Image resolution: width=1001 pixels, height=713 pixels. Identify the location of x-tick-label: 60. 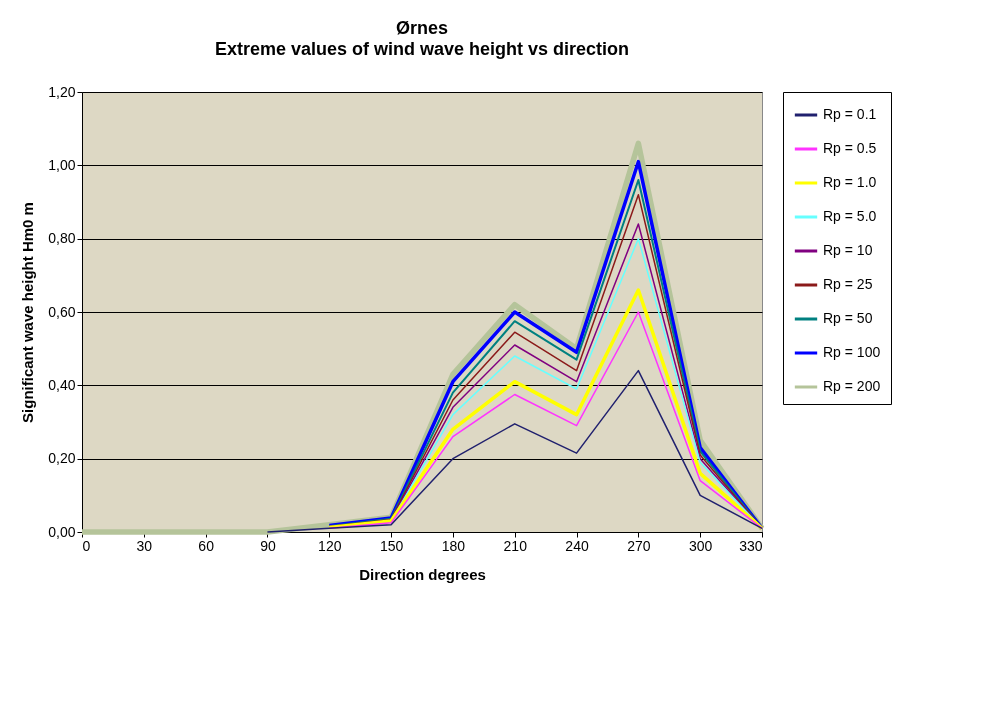
(206, 545).